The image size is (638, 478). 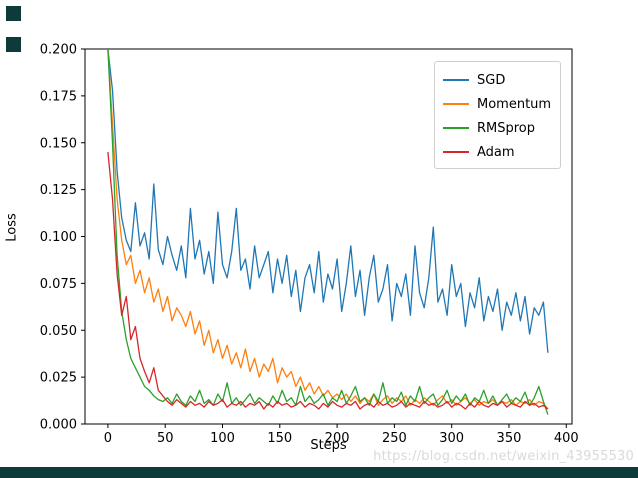 I want to click on frame-bottom-bar, so click(x=319, y=472).